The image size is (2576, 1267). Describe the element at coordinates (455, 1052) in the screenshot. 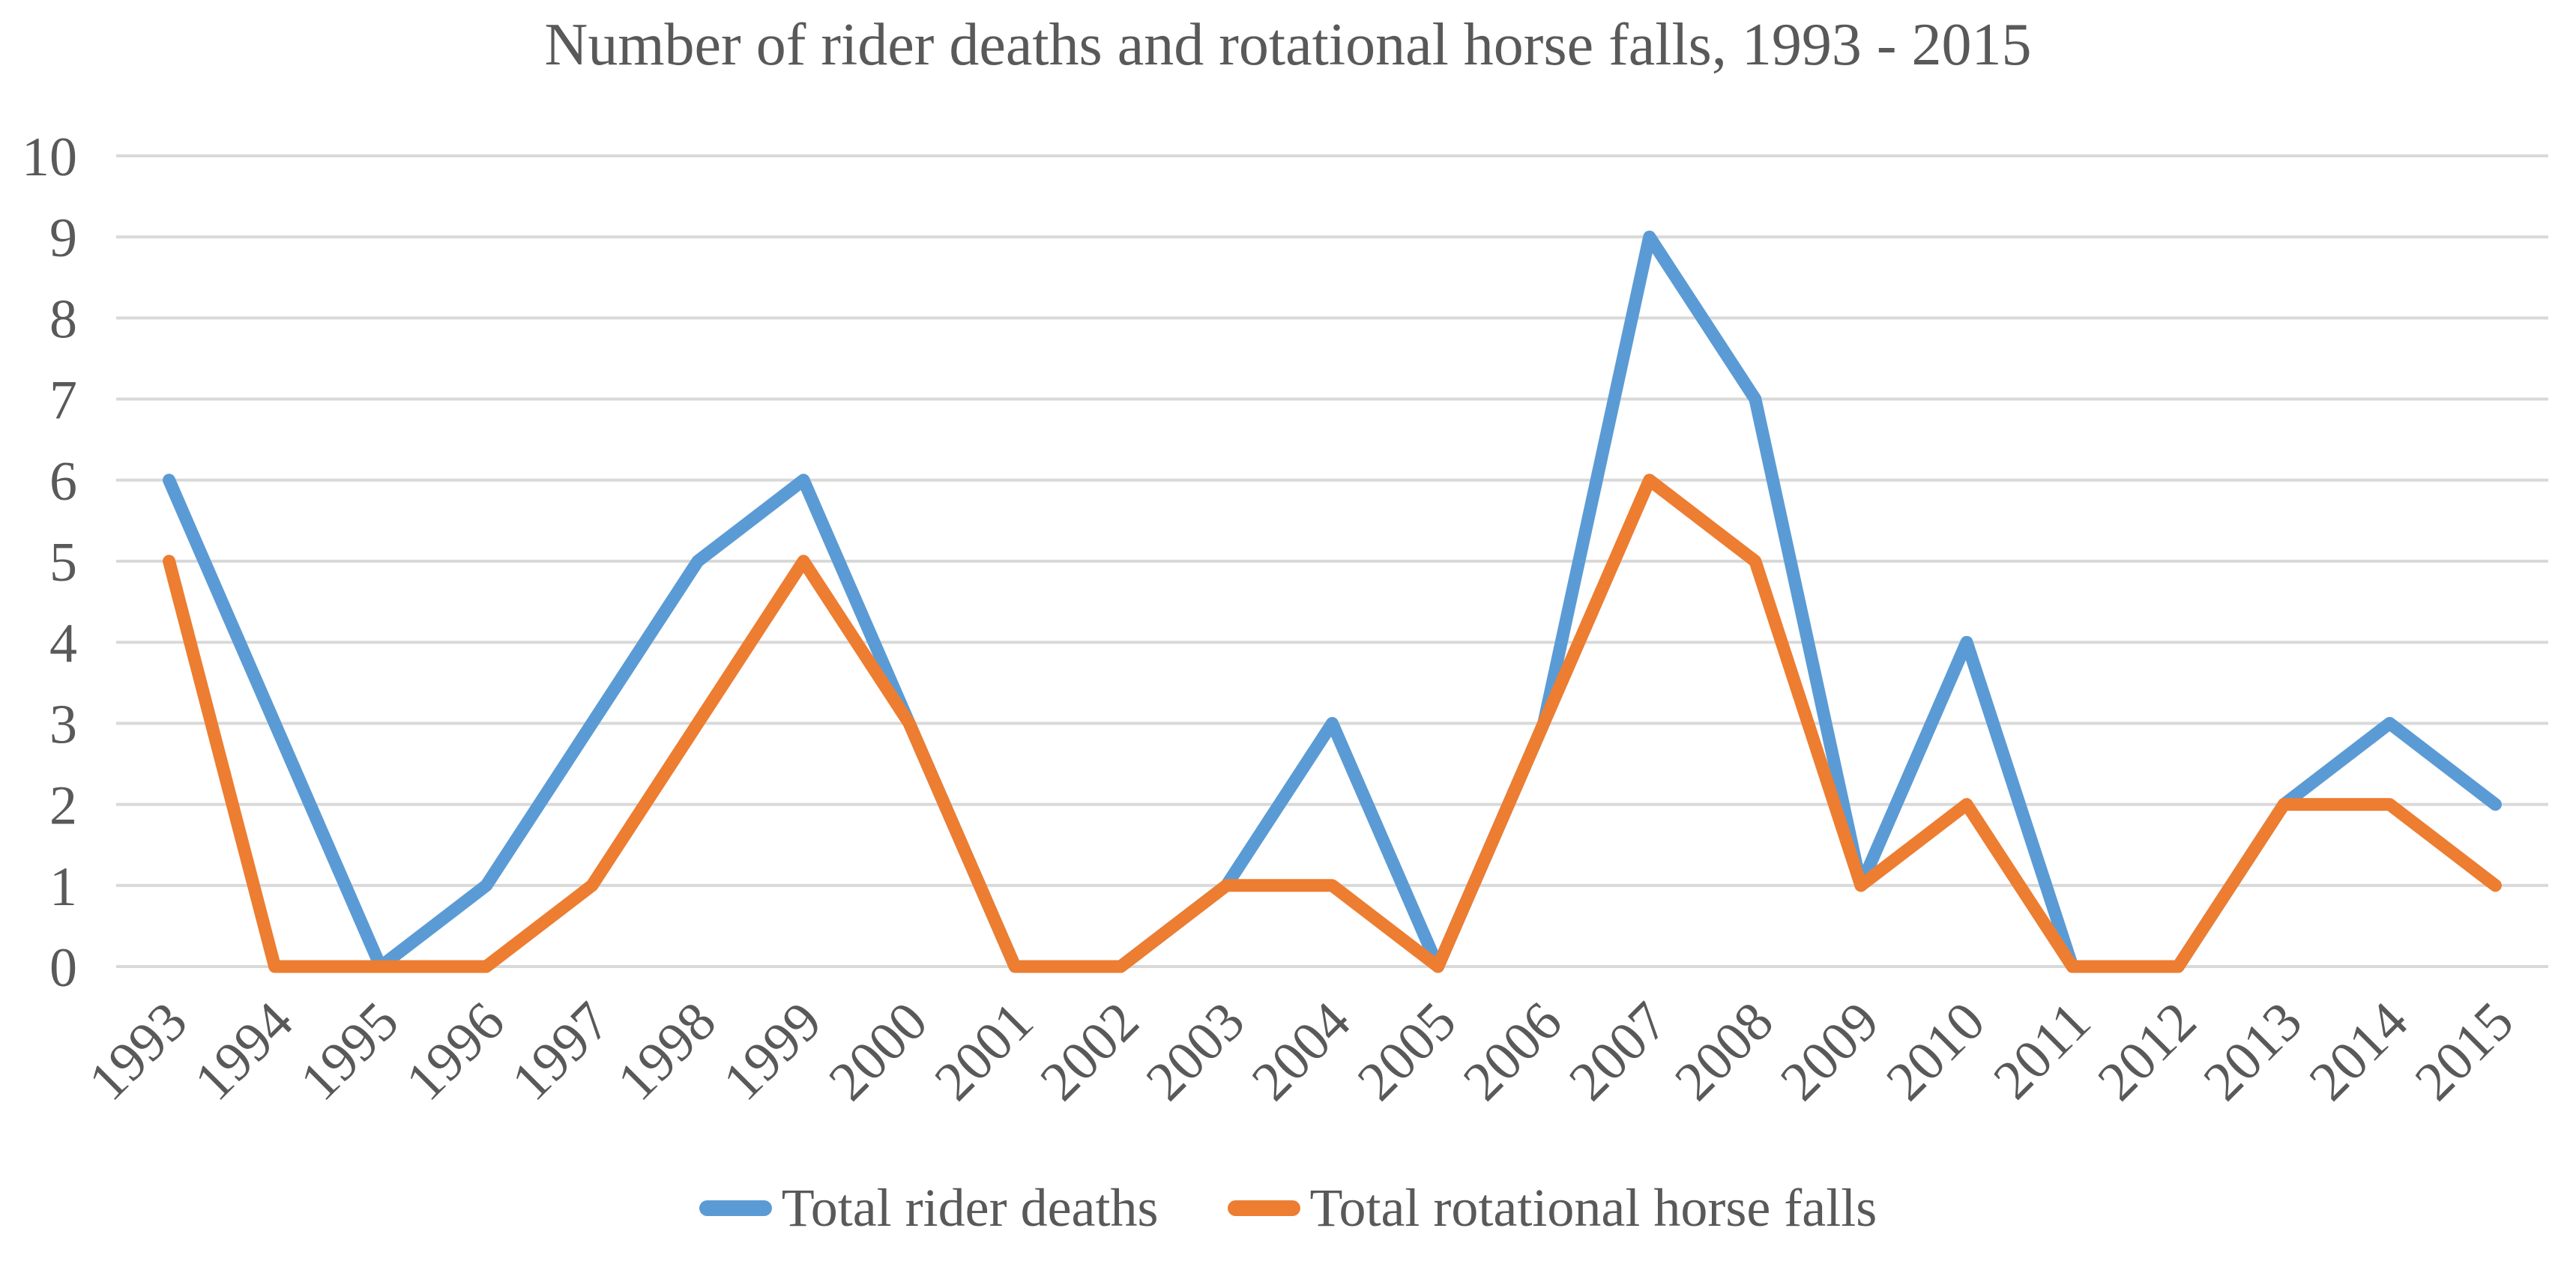

I see `x-axis-tick-label: 1996` at that location.